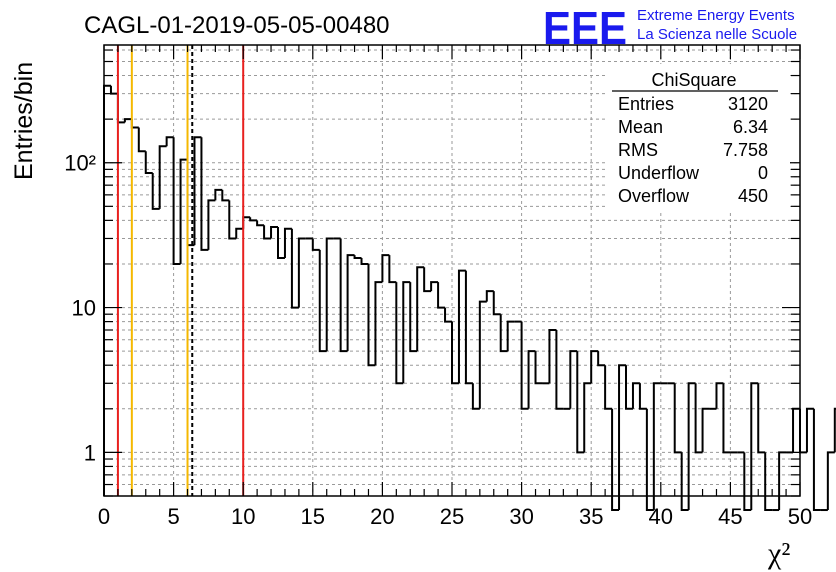  What do you see at coordinates (693, 196) in the screenshot?
I see `stats-row: Overflow 450` at bounding box center [693, 196].